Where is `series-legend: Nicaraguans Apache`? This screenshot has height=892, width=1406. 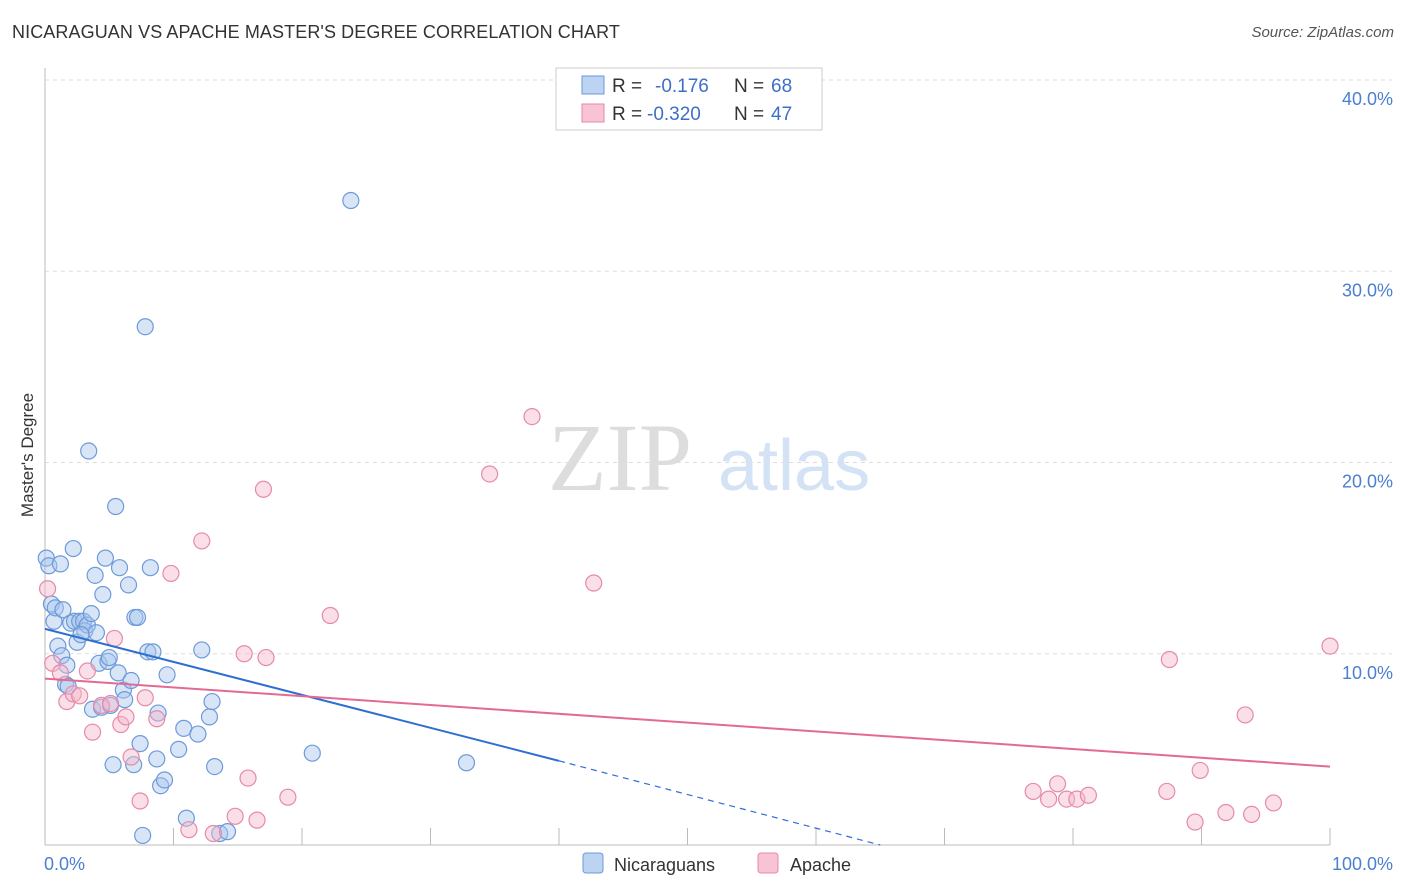 series-legend: Nicaraguans Apache is located at coordinates (716, 863).